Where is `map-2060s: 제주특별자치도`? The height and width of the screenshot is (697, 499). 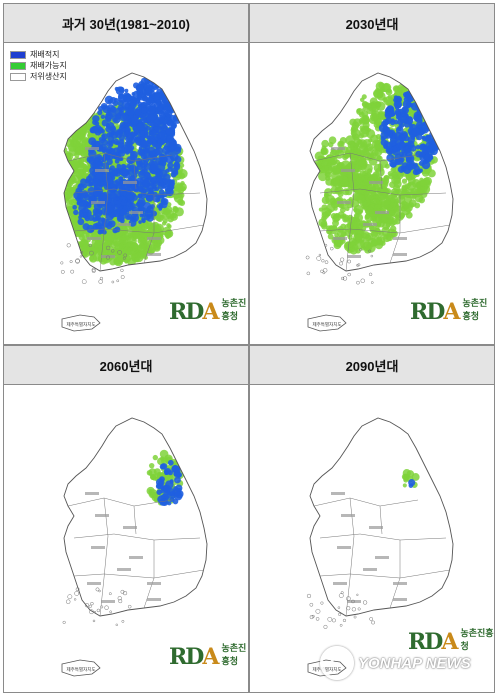
map-2060s: 제주특별자치도 is located at coordinates (134, 547).